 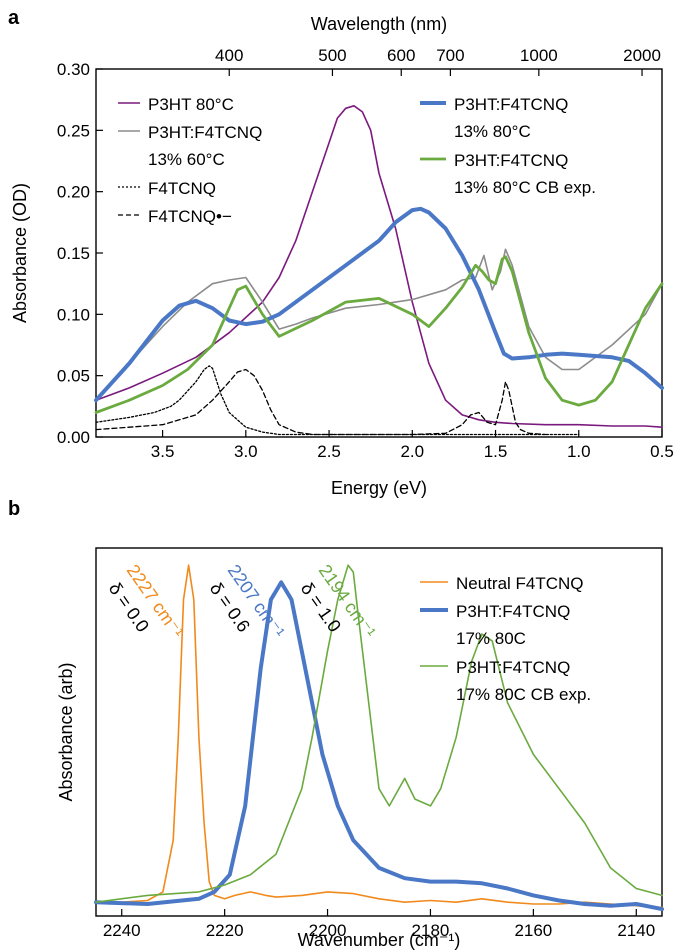 What do you see at coordinates (73, 192) in the screenshot?
I see `y-tick-label-a-4: 0.20` at bounding box center [73, 192].